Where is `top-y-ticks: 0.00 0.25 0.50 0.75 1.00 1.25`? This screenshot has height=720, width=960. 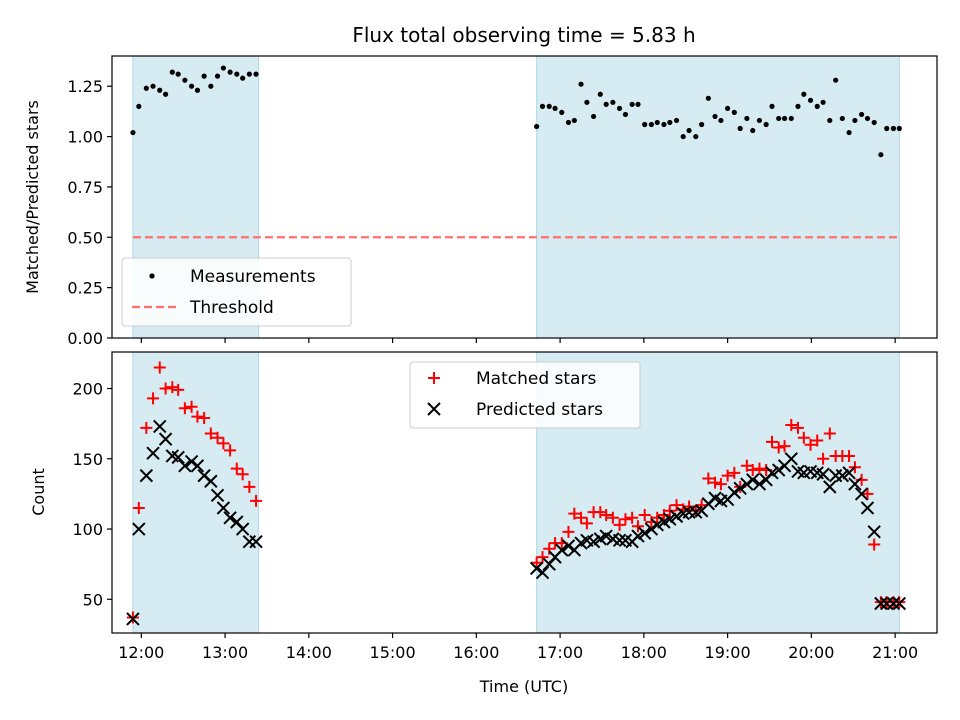
top-y-ticks: 0.00 0.25 0.50 0.75 1.00 1.25 is located at coordinates (89, 212).